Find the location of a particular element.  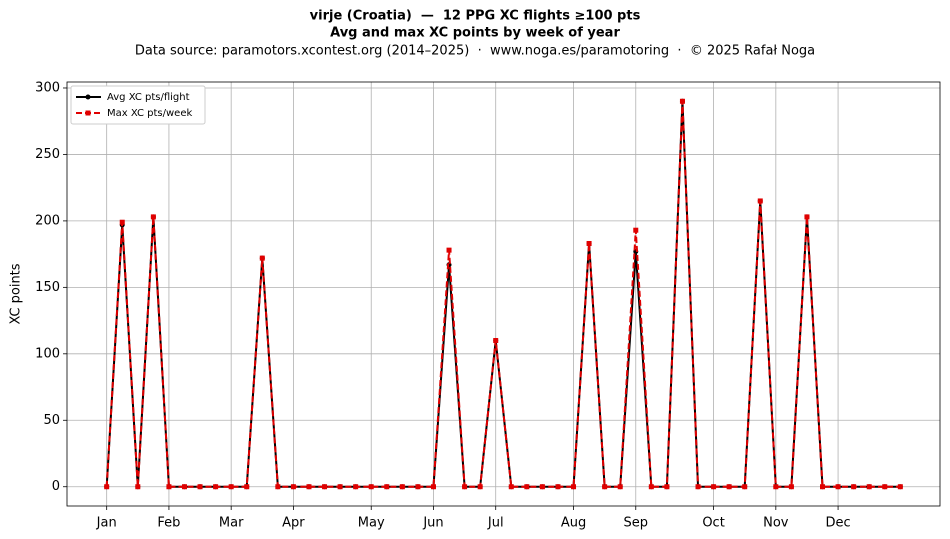

x-tick-label: Dec is located at coordinates (837, 523).